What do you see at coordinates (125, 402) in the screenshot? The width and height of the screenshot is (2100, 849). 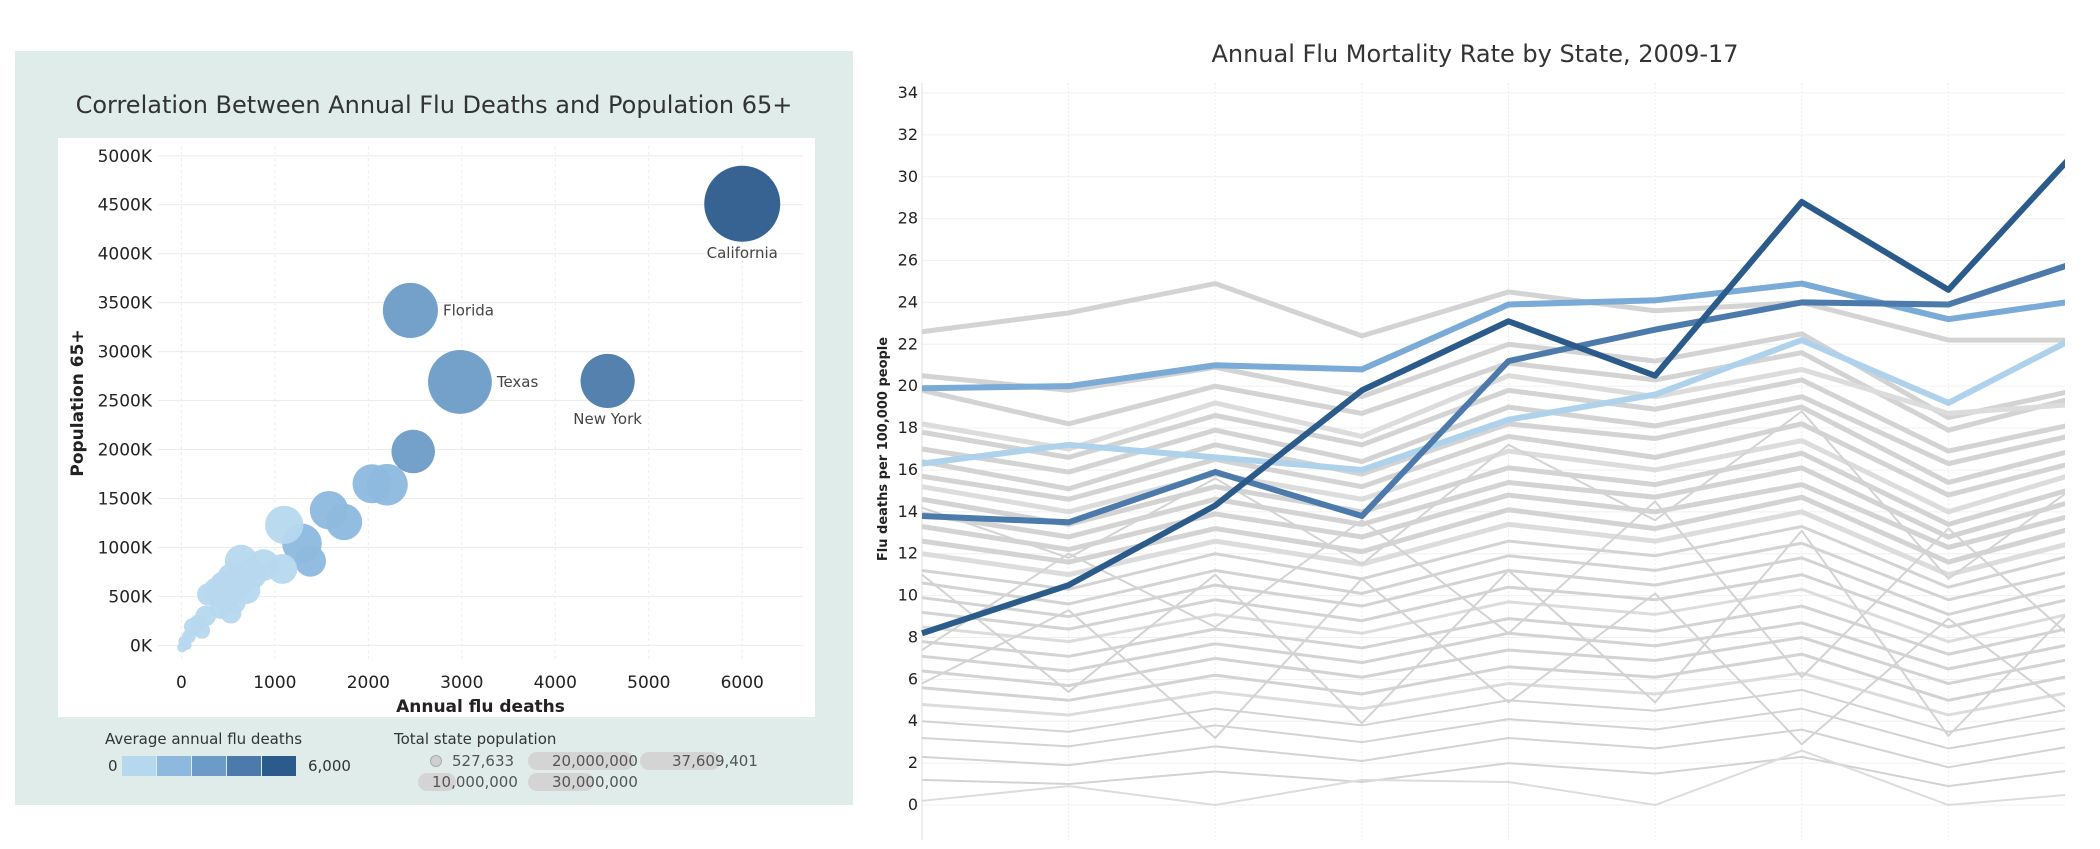 I see `y-tick-label: 2500K` at bounding box center [125, 402].